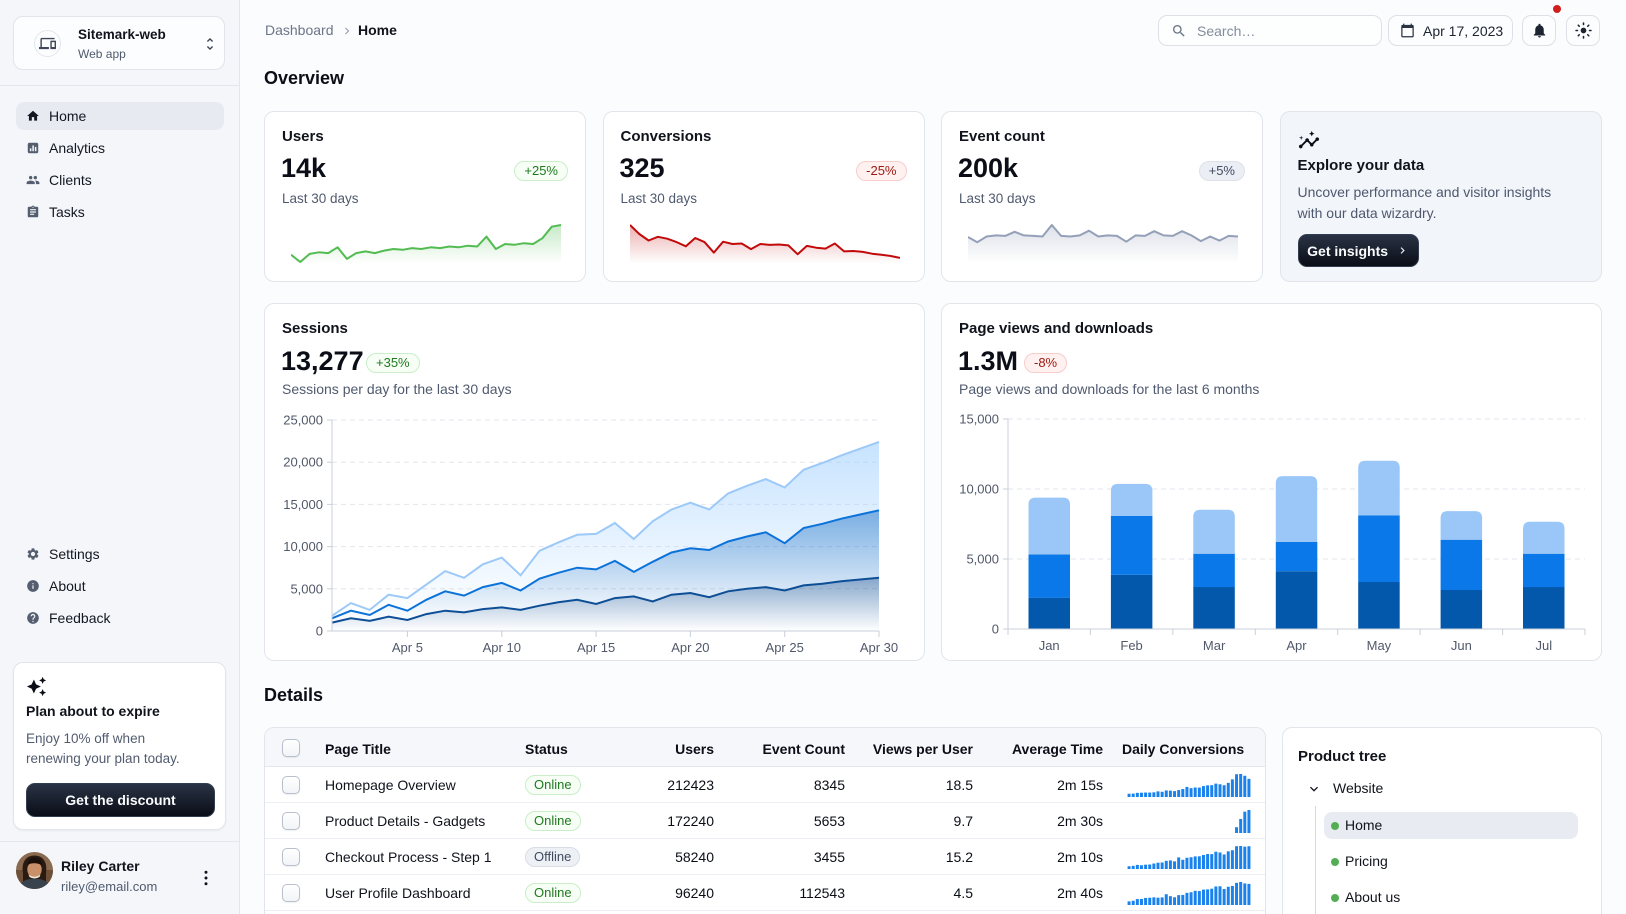 The width and height of the screenshot is (1626, 914). I want to click on svg-text: Feb, so click(1131, 645).